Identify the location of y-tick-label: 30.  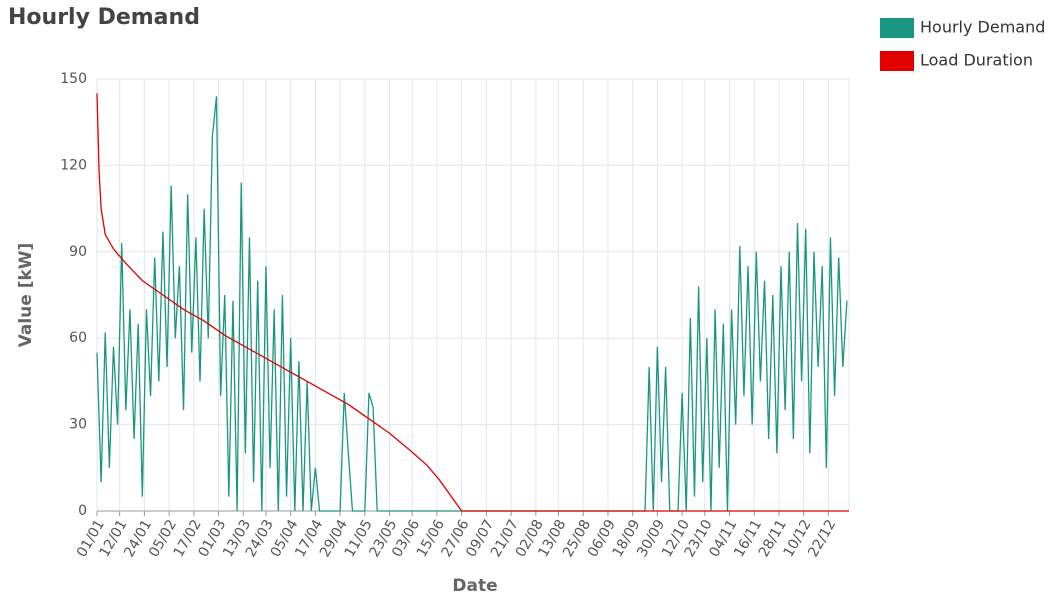
(78, 425).